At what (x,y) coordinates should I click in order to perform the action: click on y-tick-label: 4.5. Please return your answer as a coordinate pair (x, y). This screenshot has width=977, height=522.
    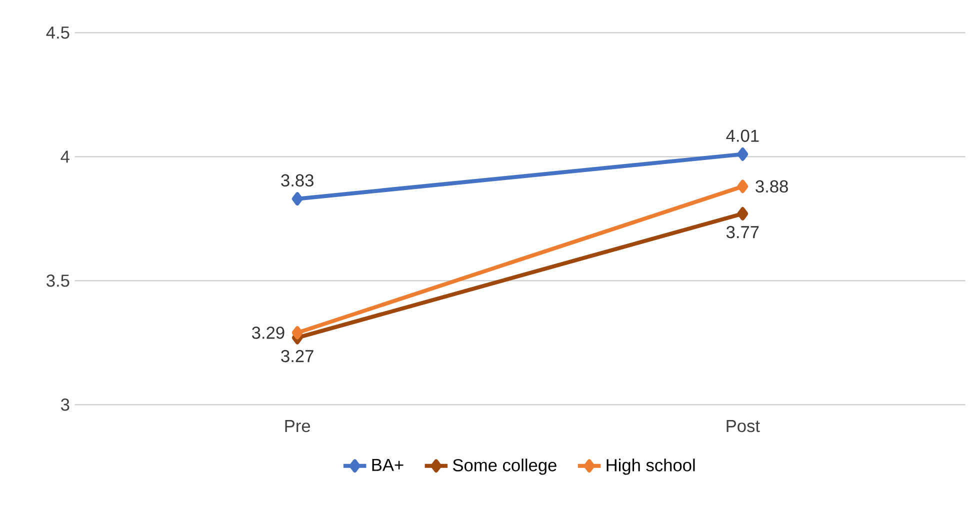
    Looking at the image, I should click on (58, 32).